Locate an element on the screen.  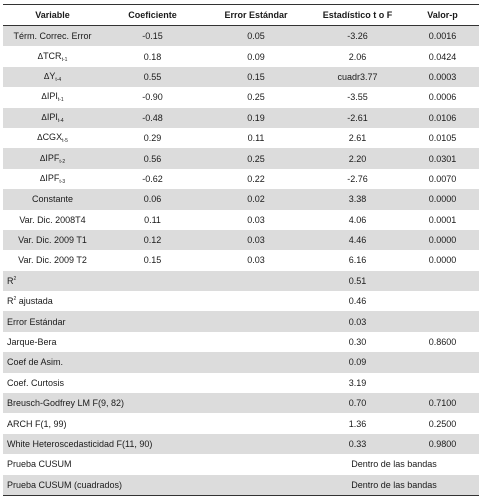
table-row: R2 ajustada 0.46 is located at coordinates (241, 301).